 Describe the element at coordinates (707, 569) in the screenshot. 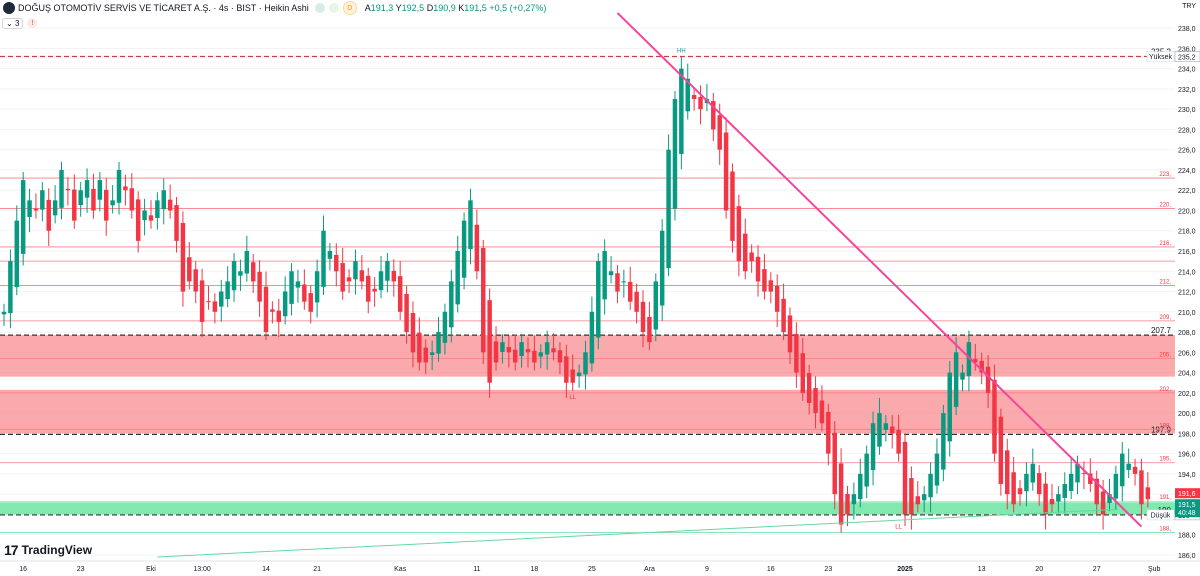

I see `x-tick-label: 9` at that location.